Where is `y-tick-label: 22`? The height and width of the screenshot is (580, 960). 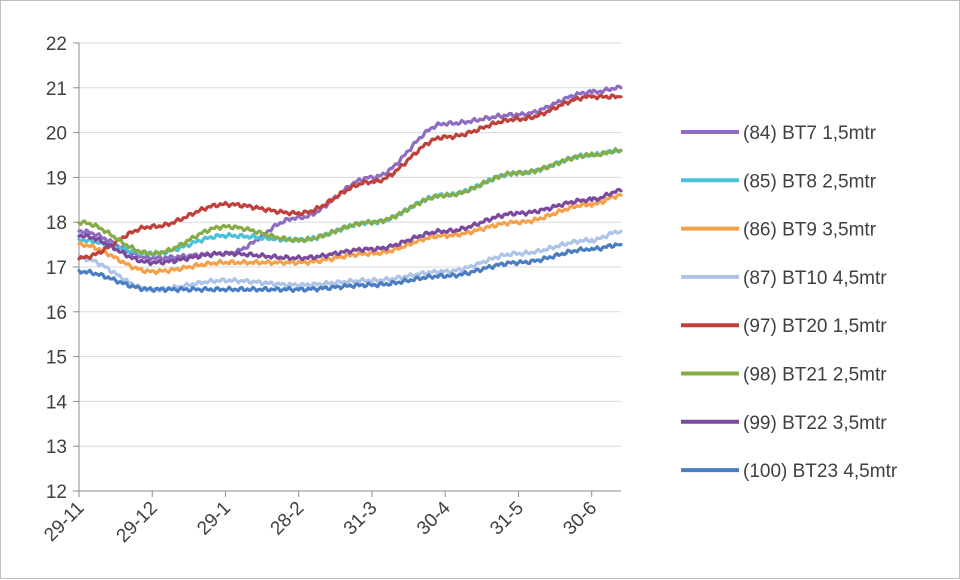 y-tick-label: 22 is located at coordinates (56, 44).